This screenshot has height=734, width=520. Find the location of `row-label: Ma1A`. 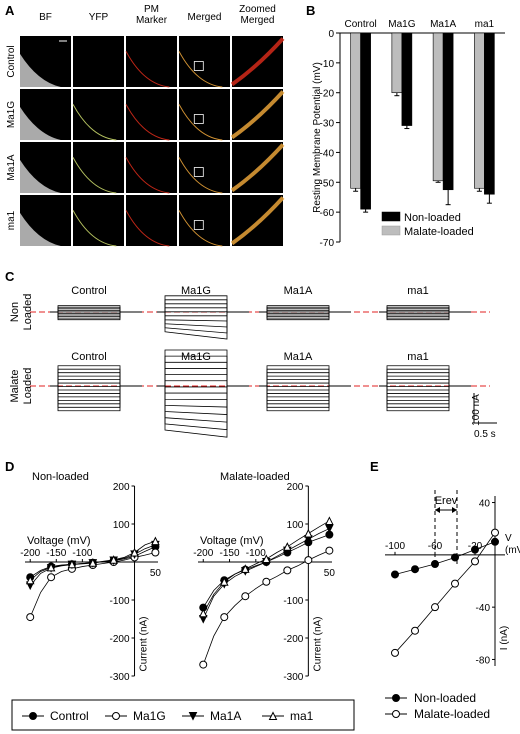

row-label: Ma1A is located at coordinates (11, 167).